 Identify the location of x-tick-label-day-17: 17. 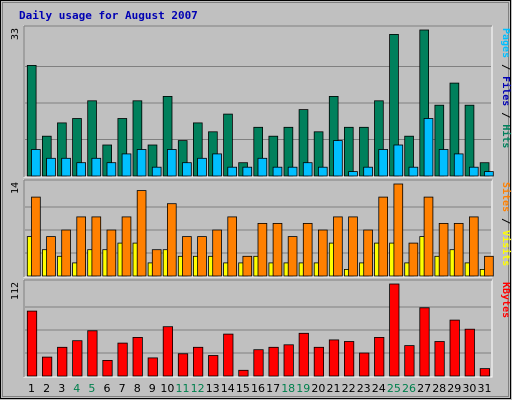
(273, 388).